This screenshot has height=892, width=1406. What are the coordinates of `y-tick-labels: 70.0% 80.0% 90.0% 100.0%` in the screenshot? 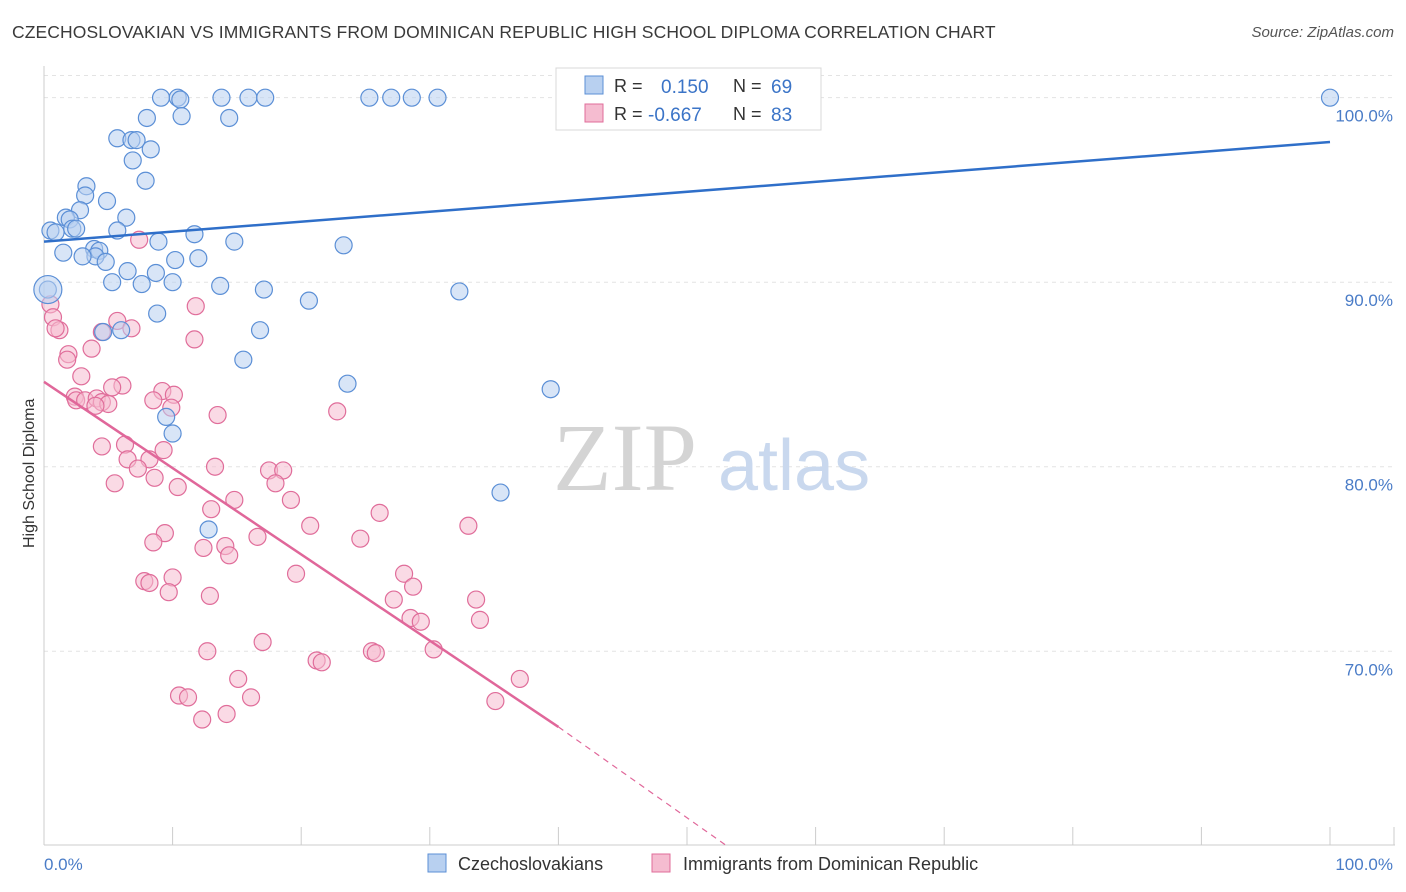 It's located at (1364, 393).